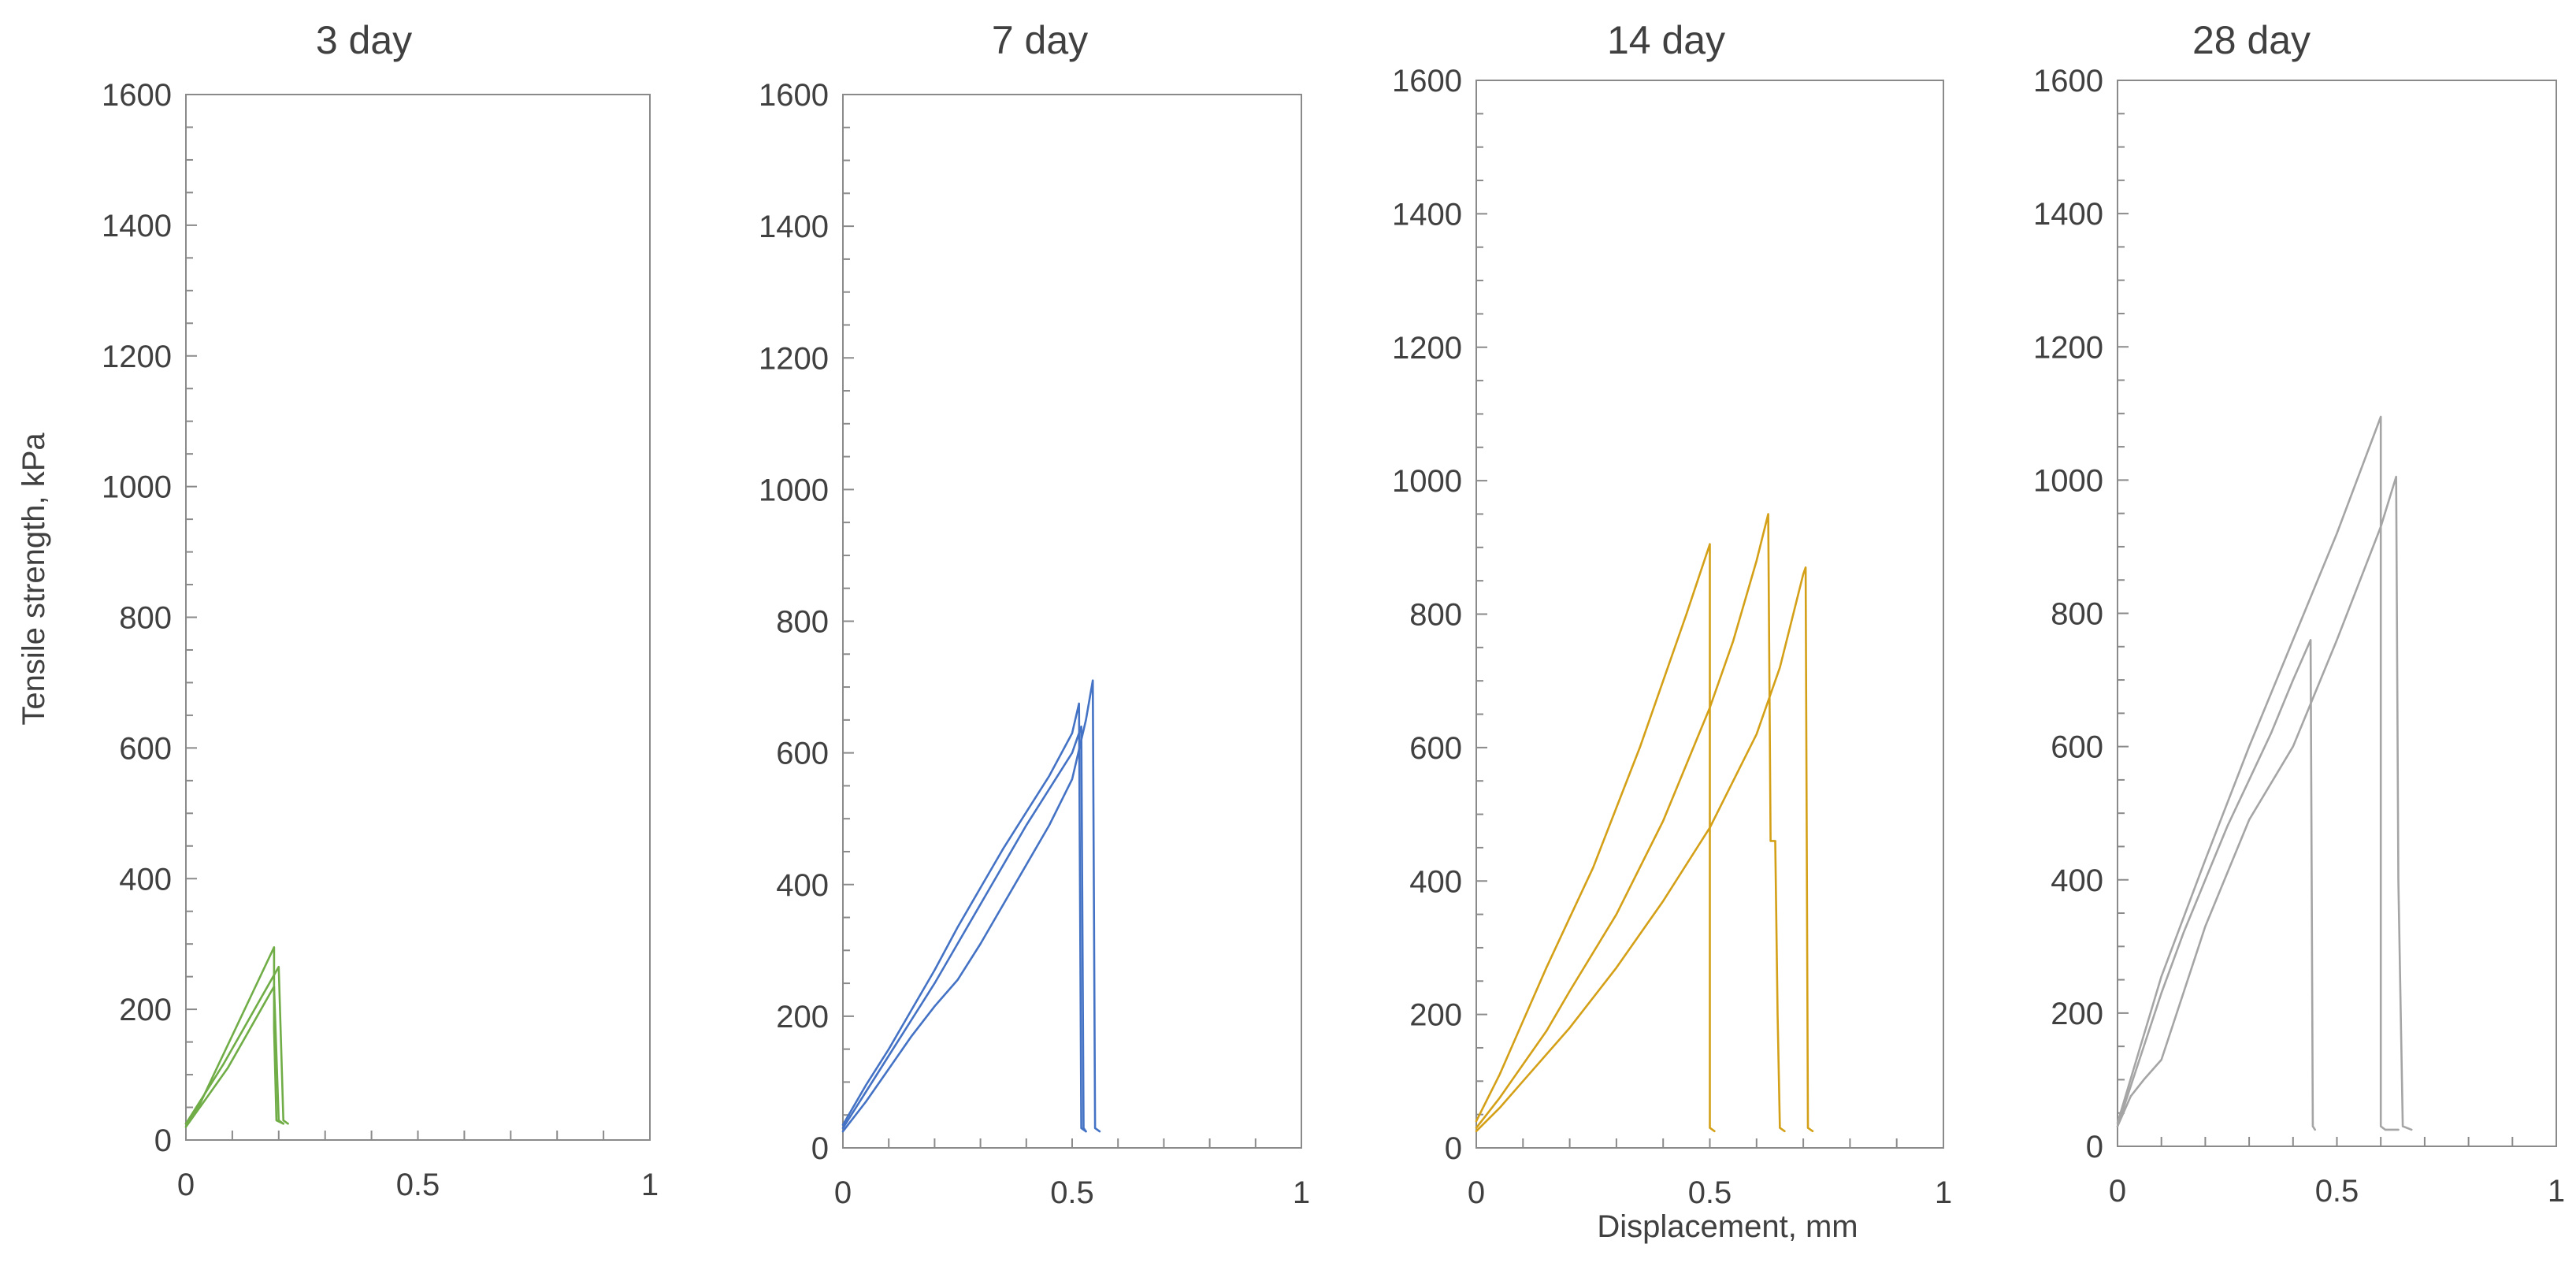  Describe the element at coordinates (1727, 1226) in the screenshot. I see `x-axis-label: Displacement, mm` at that location.